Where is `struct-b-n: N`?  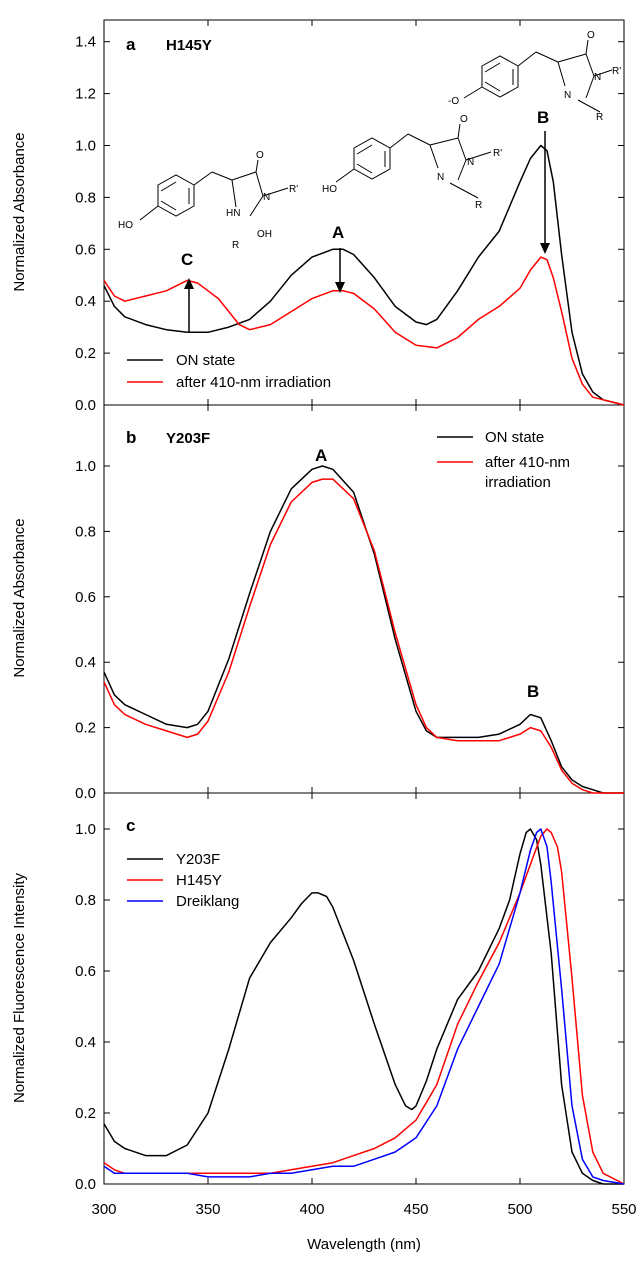 struct-b-n: N is located at coordinates (567, 95).